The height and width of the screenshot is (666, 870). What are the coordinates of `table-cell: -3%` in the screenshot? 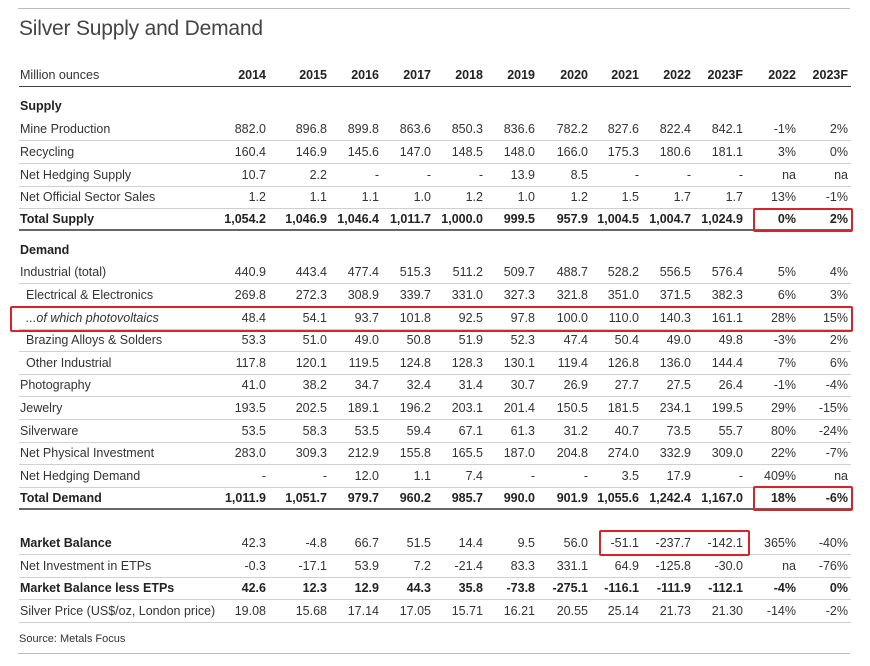 It's located at (784, 340).